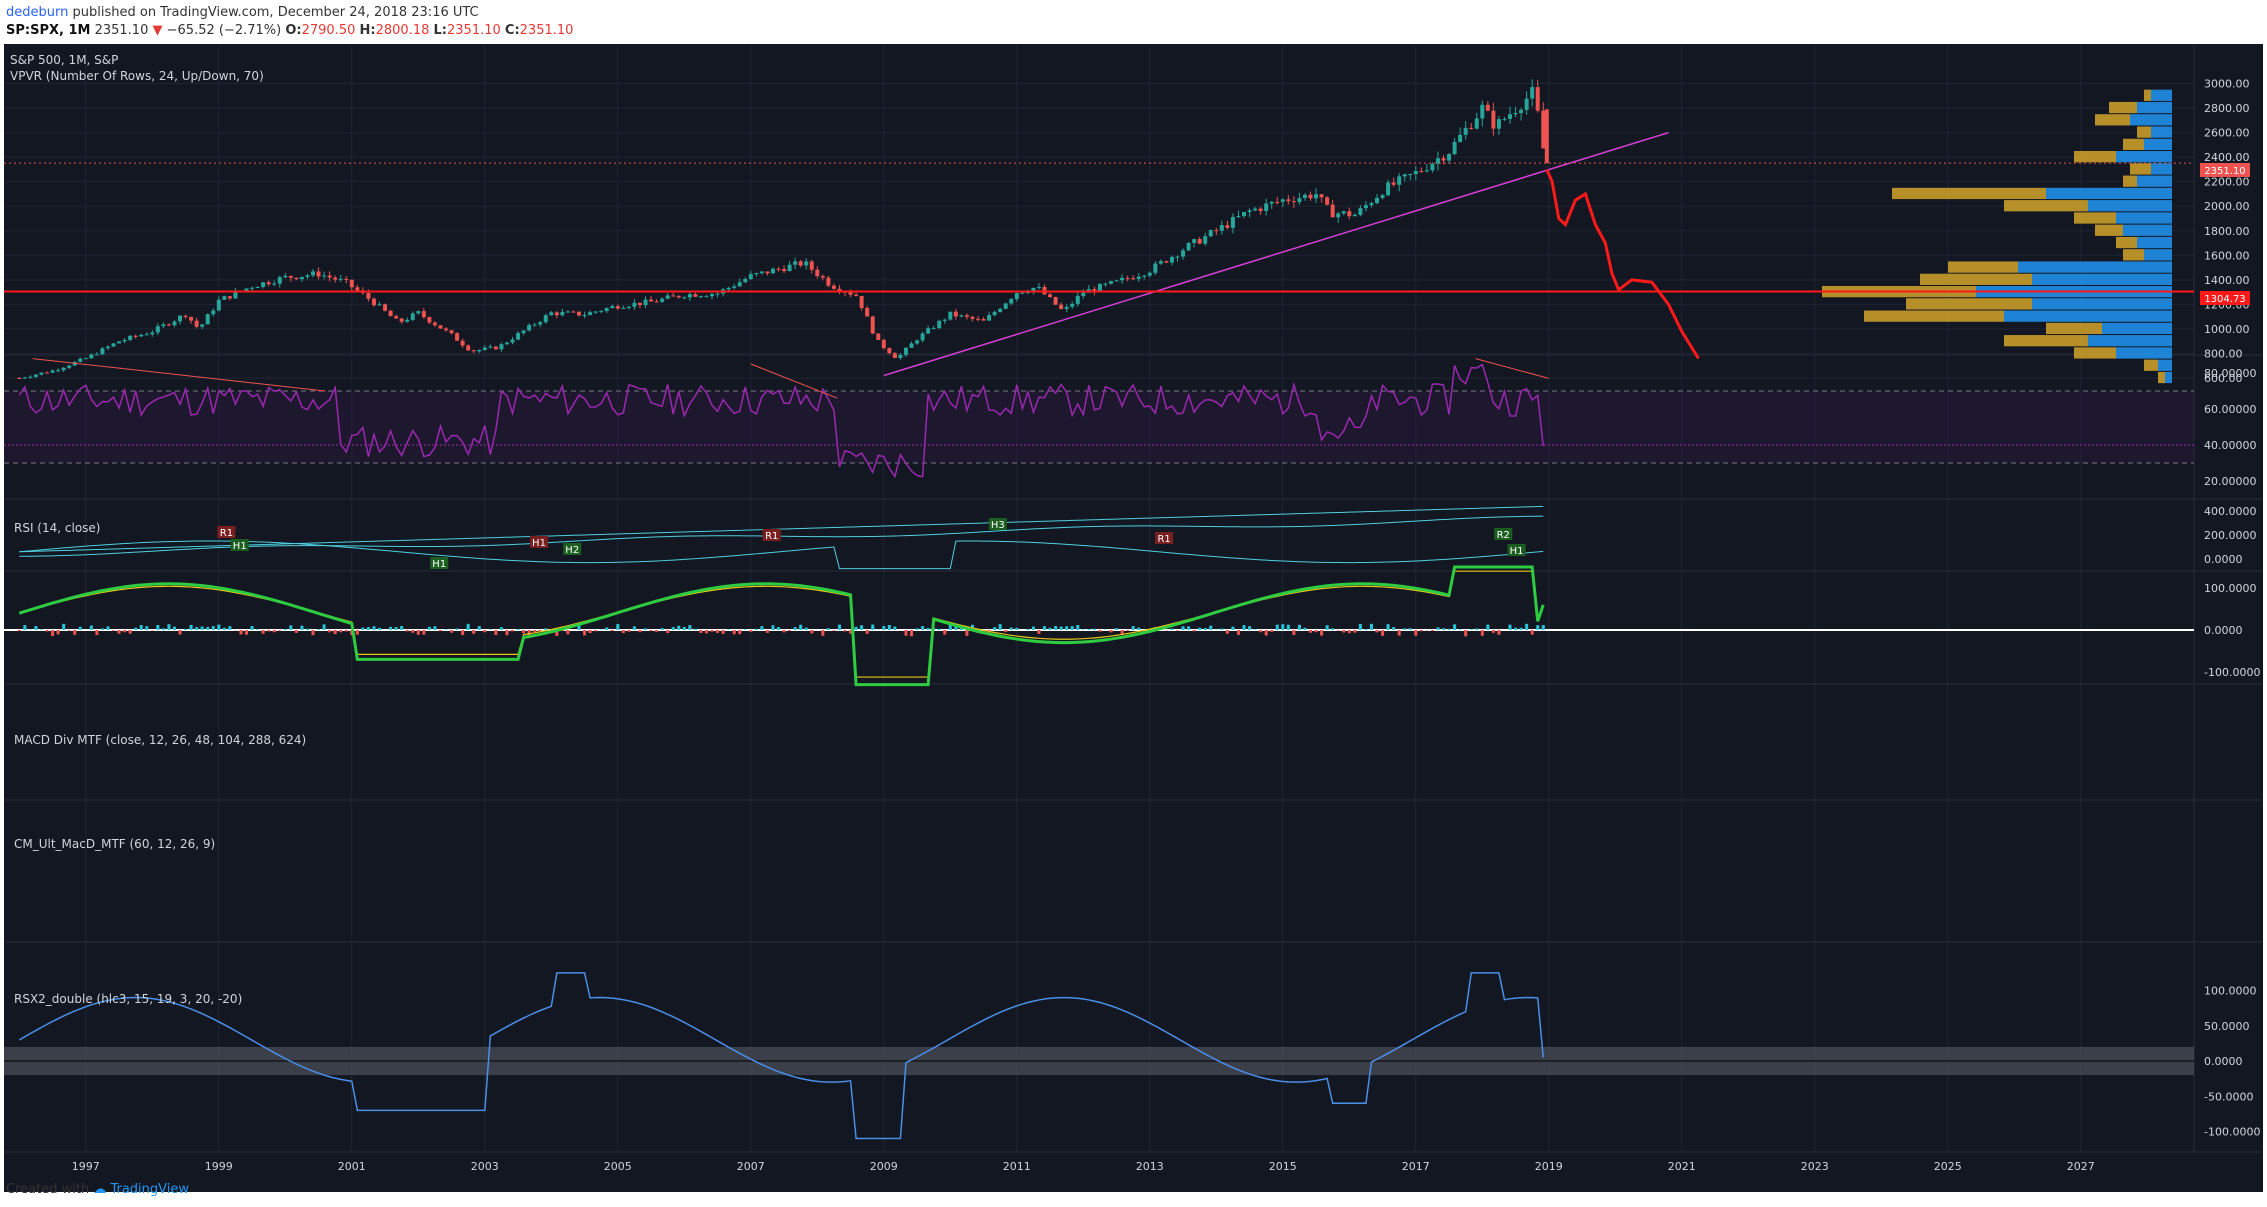 This screenshot has width=2267, height=1207. What do you see at coordinates (512, 30) in the screenshot?
I see `close-label: C:` at bounding box center [512, 30].